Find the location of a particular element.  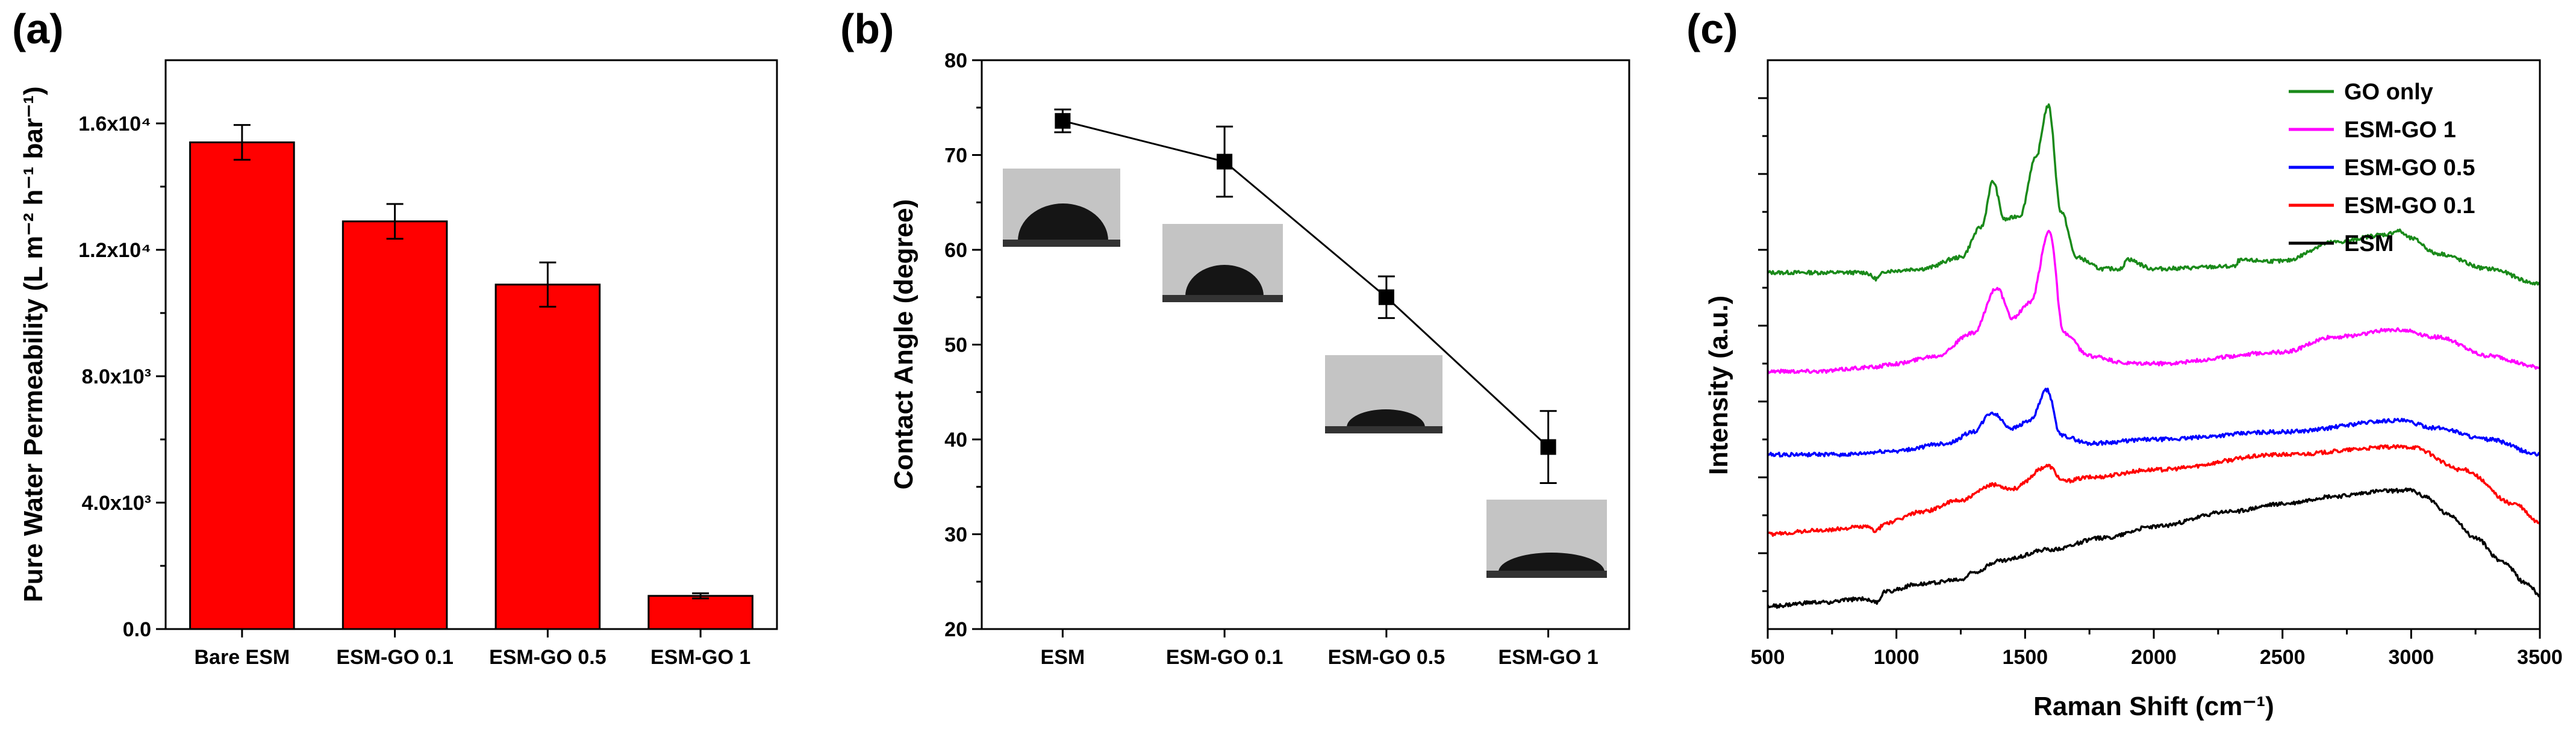

bar-bare-esm is located at coordinates (242, 385).